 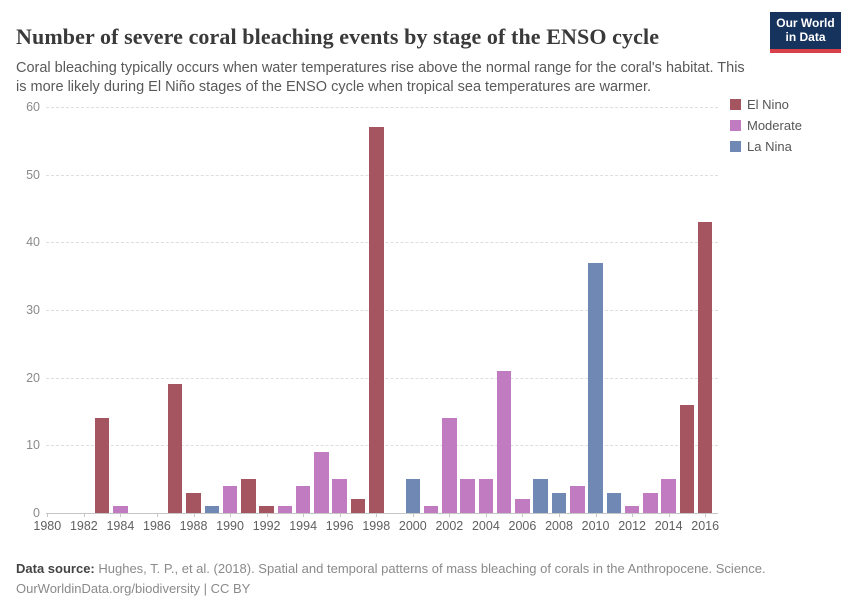 I want to click on bar-2012, so click(x=632, y=509).